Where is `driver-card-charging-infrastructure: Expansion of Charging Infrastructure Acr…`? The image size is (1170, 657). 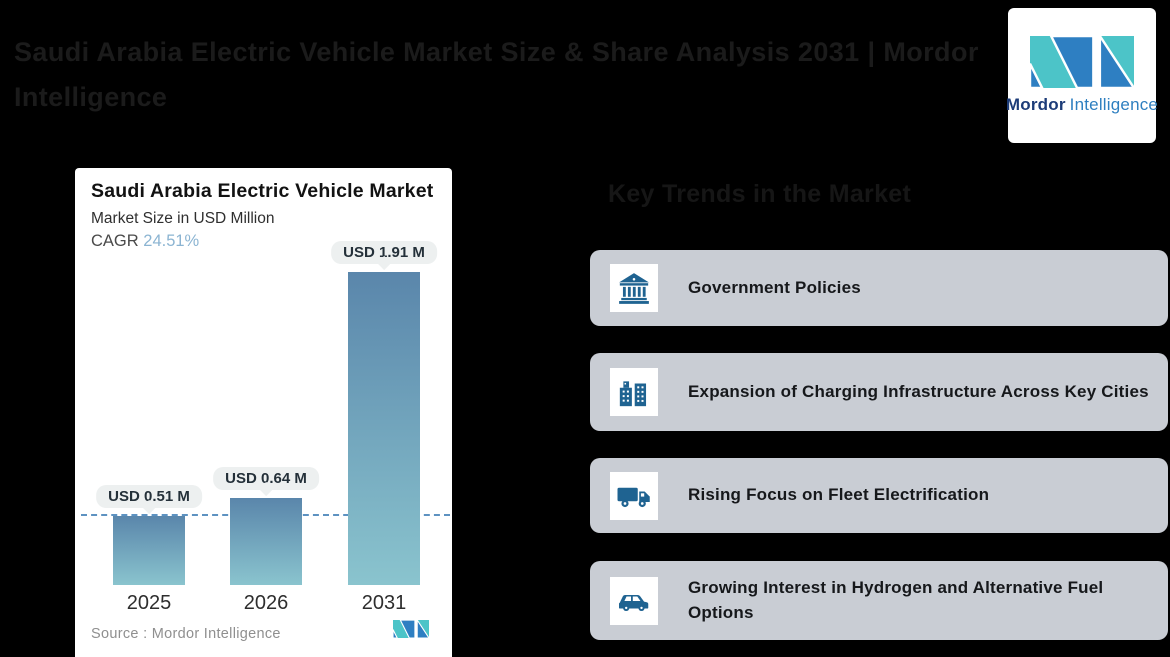
driver-card-charging-infrastructure: Expansion of Charging Infrastructure Acr… is located at coordinates (879, 392).